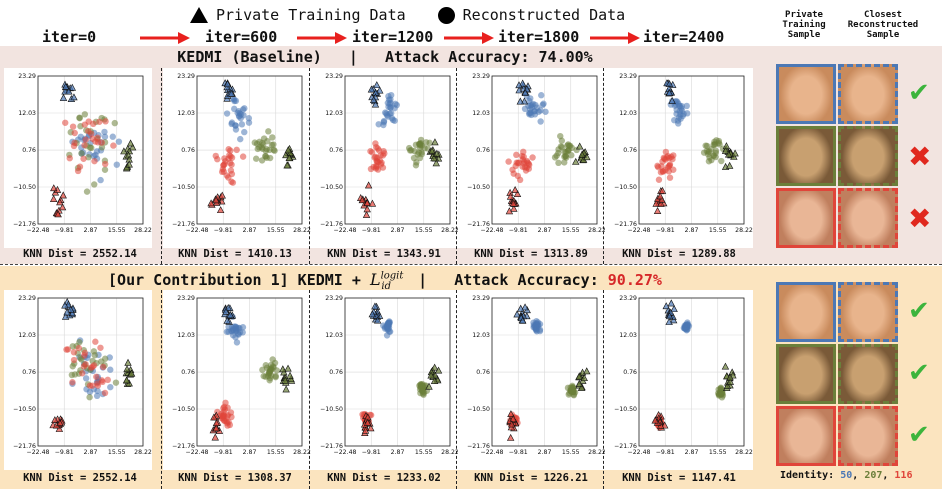  I want to click on check-icon: ✔, so click(919, 311).